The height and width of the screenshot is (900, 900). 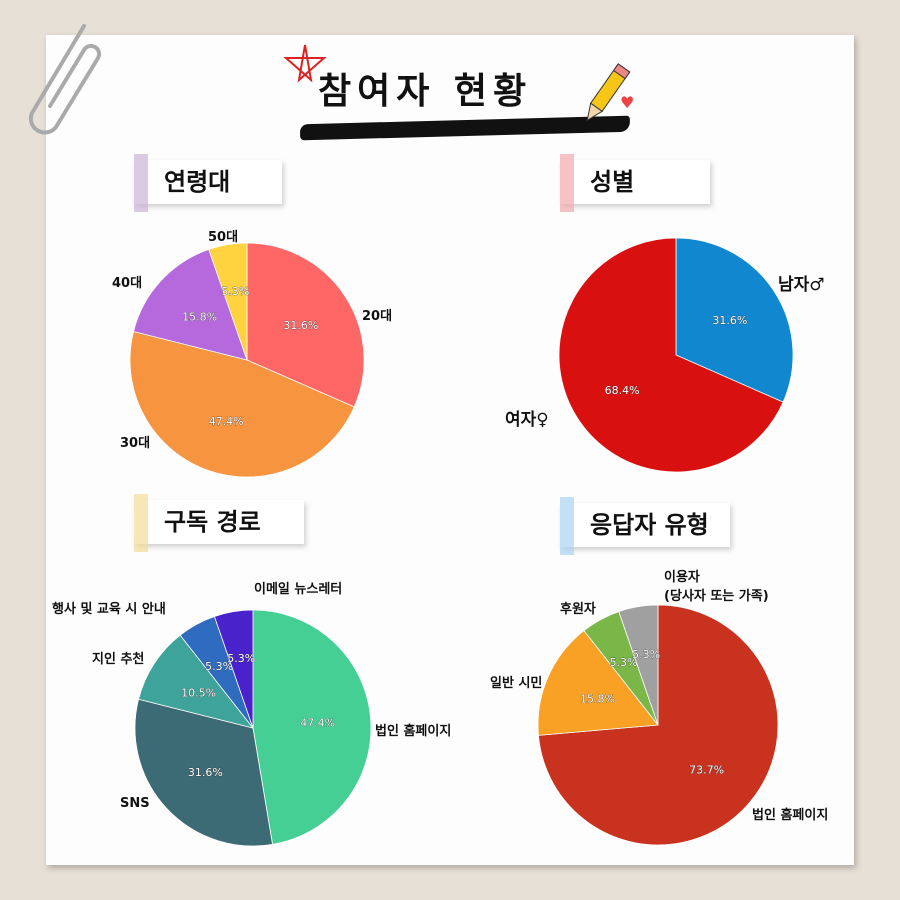 I want to click on category-label: 후원자, so click(x=578, y=609).